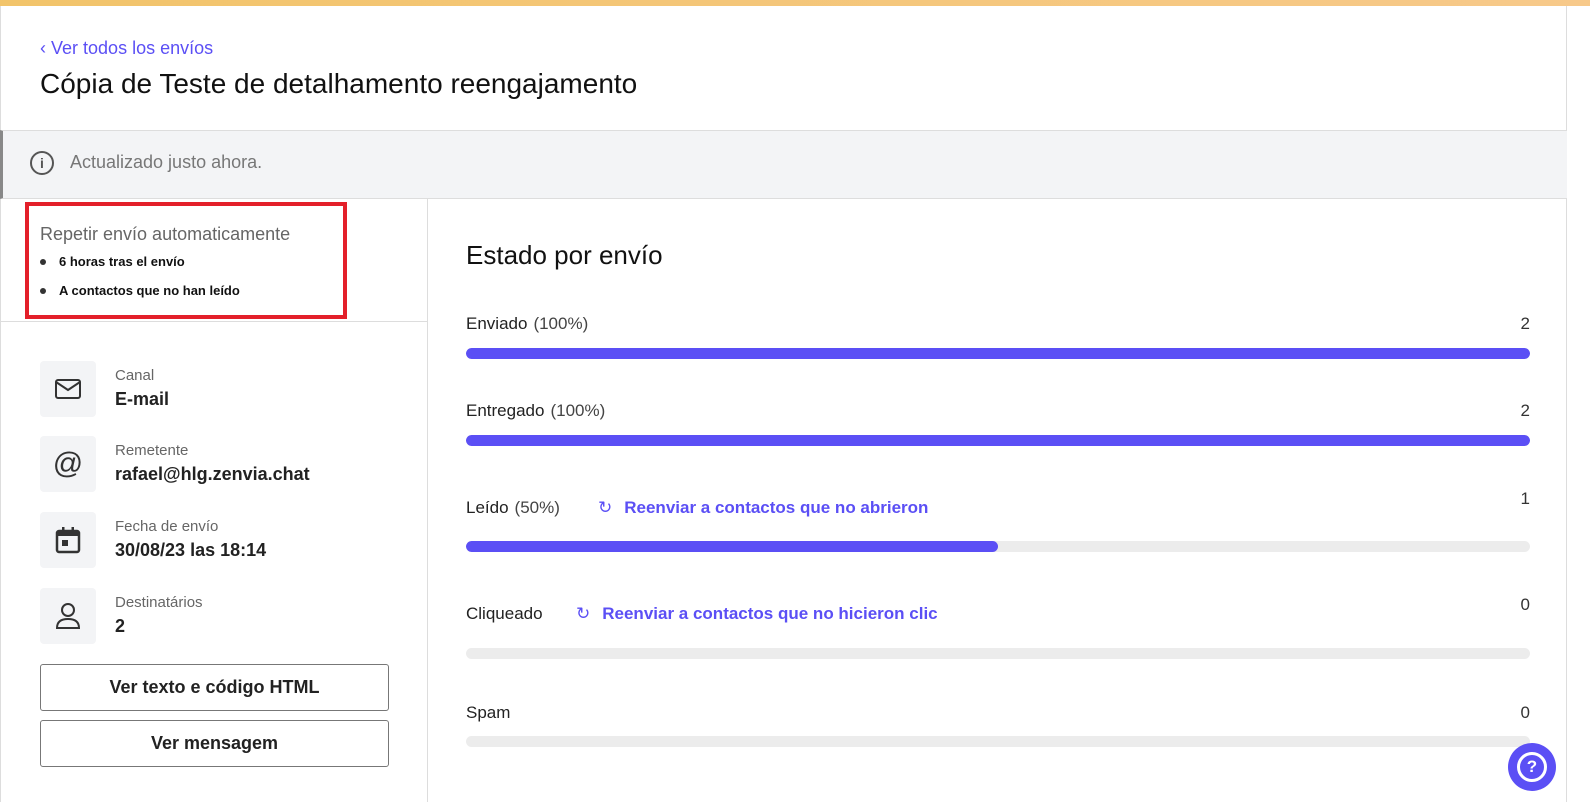  I want to click on detail-value: 2, so click(120, 626).